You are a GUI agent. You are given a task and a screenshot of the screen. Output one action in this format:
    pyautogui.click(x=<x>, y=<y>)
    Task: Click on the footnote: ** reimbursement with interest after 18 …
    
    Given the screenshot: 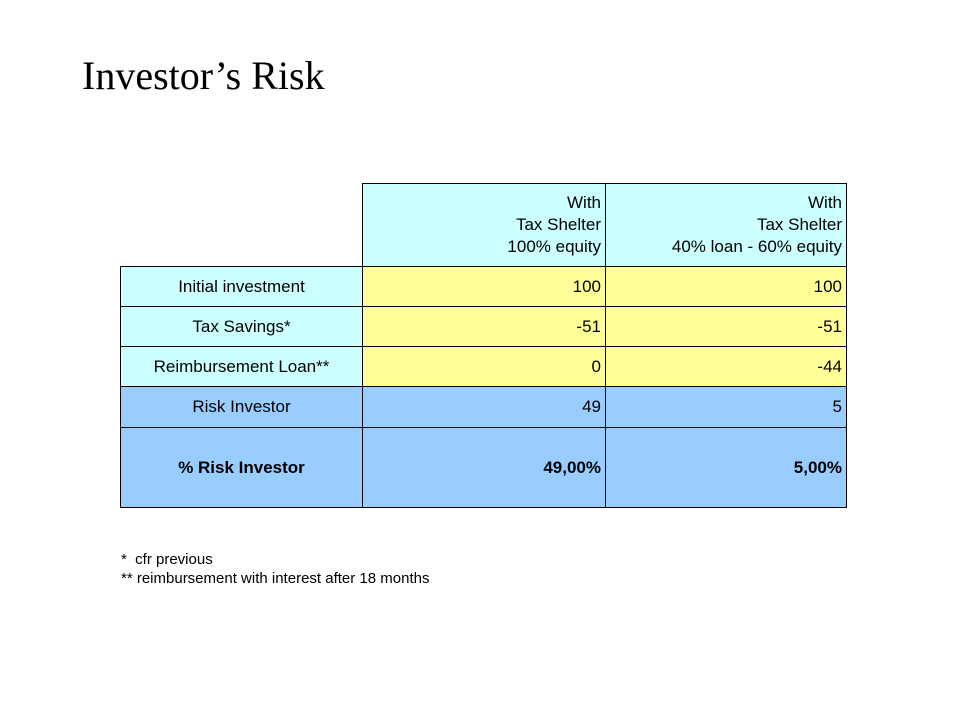 What is the action you would take?
    pyautogui.click(x=275, y=578)
    